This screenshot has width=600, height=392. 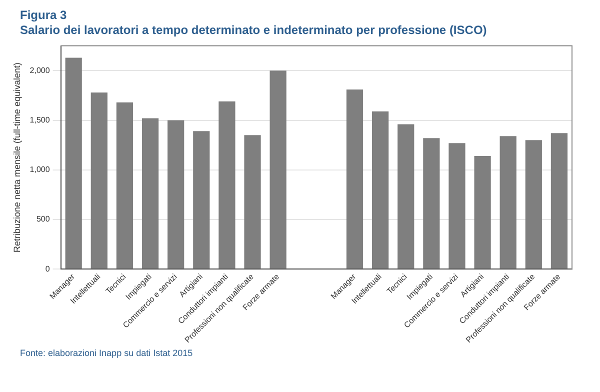 I want to click on y-tick-label: 1,000, so click(x=40, y=169).